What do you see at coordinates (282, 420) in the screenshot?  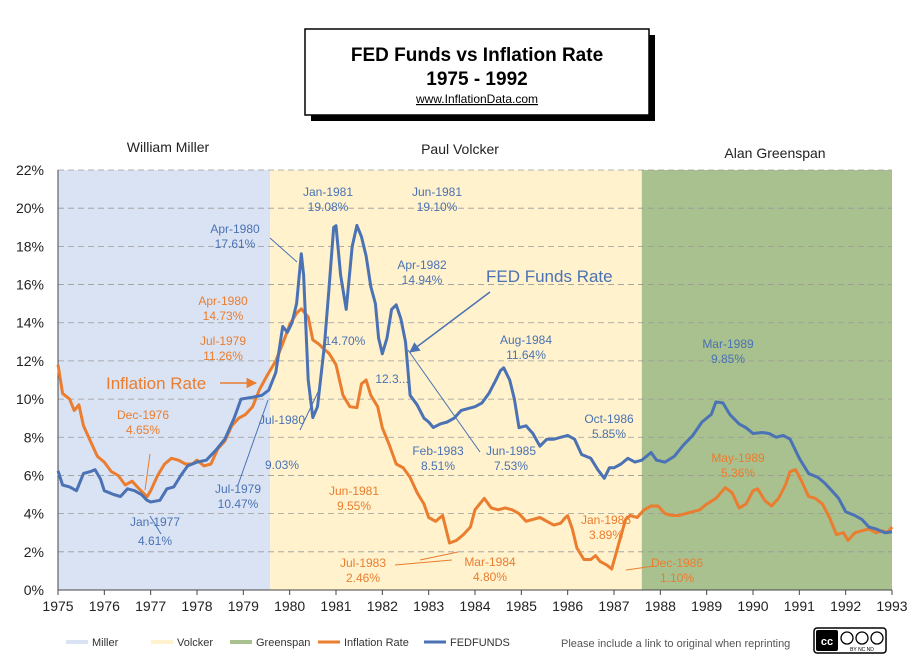 I see `data-label-date: Jul-1980` at bounding box center [282, 420].